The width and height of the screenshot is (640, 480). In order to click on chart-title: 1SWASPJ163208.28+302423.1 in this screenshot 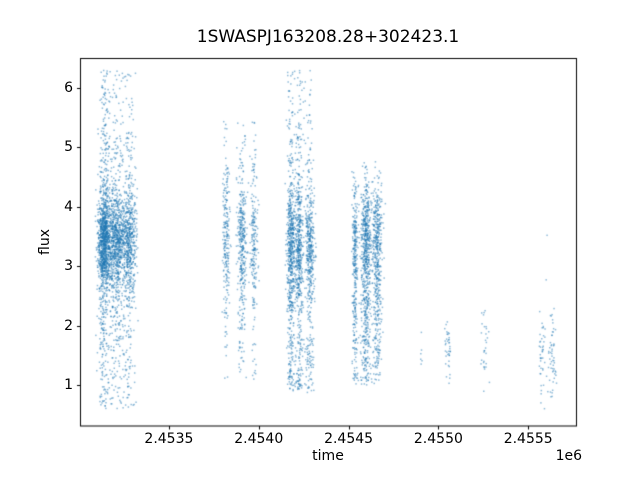, I will do `click(328, 37)`.